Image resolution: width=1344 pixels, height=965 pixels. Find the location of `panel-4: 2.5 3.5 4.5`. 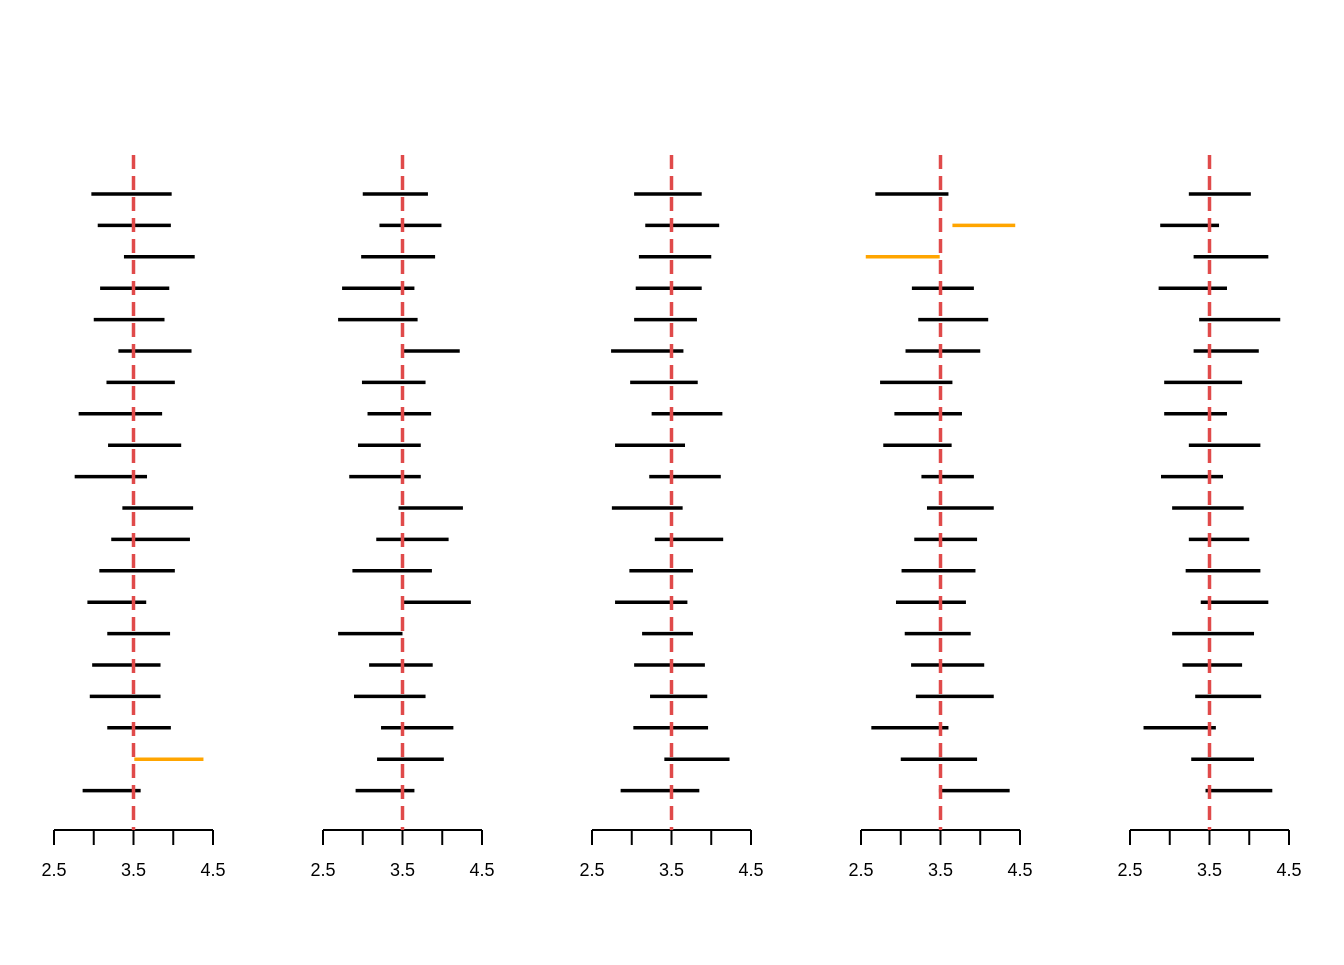

panel-4: 2.5 3.5 4.5 is located at coordinates (940, 517).